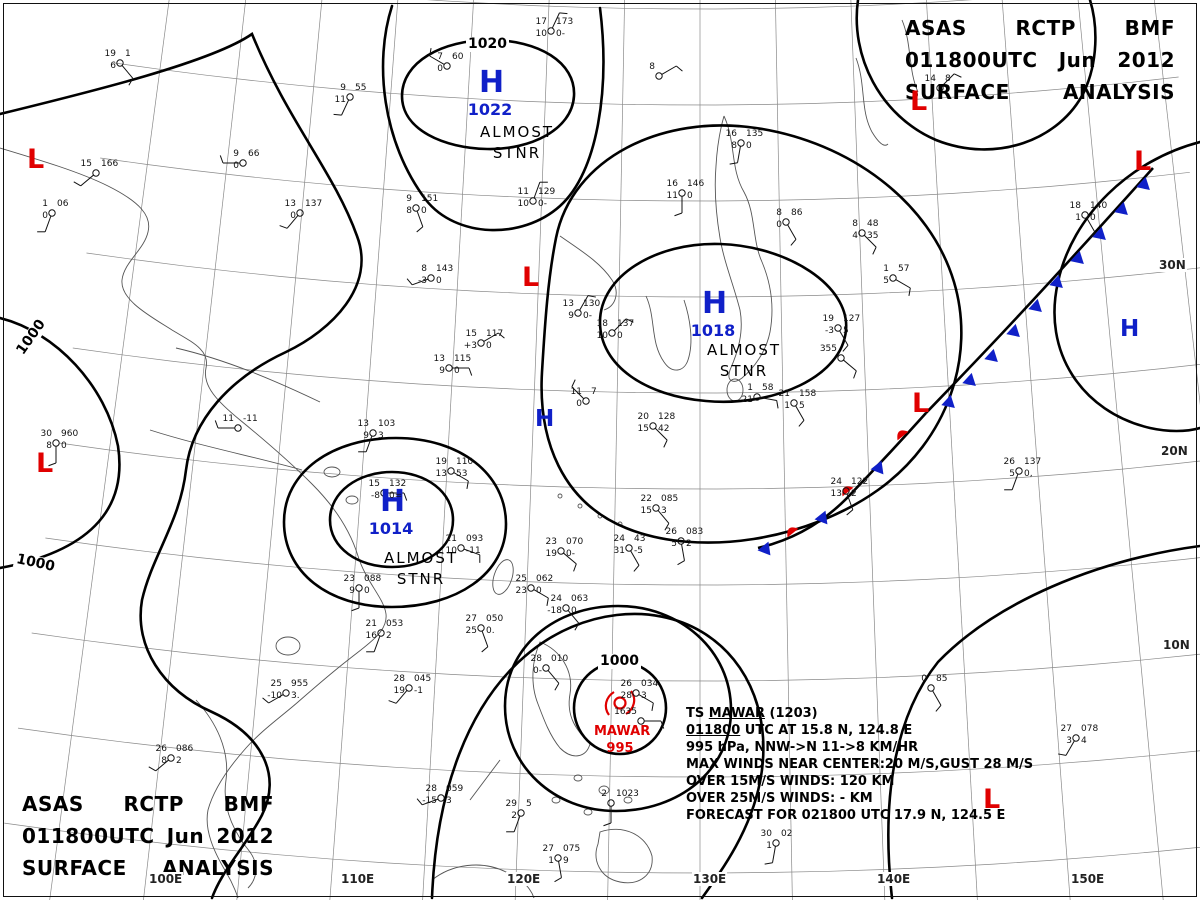  Describe the element at coordinates (545, 579) in the screenshot. I see `station-pressure: 062` at that location.